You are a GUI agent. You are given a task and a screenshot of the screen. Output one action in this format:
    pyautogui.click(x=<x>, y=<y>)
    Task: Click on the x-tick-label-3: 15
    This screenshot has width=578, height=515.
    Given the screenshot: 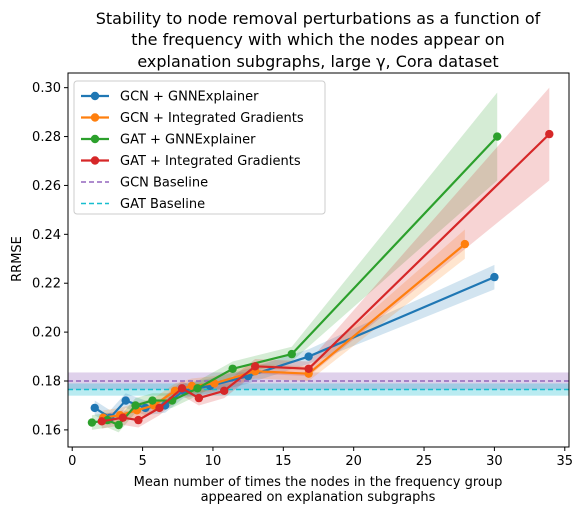 What is the action you would take?
    pyautogui.click(x=283, y=461)
    